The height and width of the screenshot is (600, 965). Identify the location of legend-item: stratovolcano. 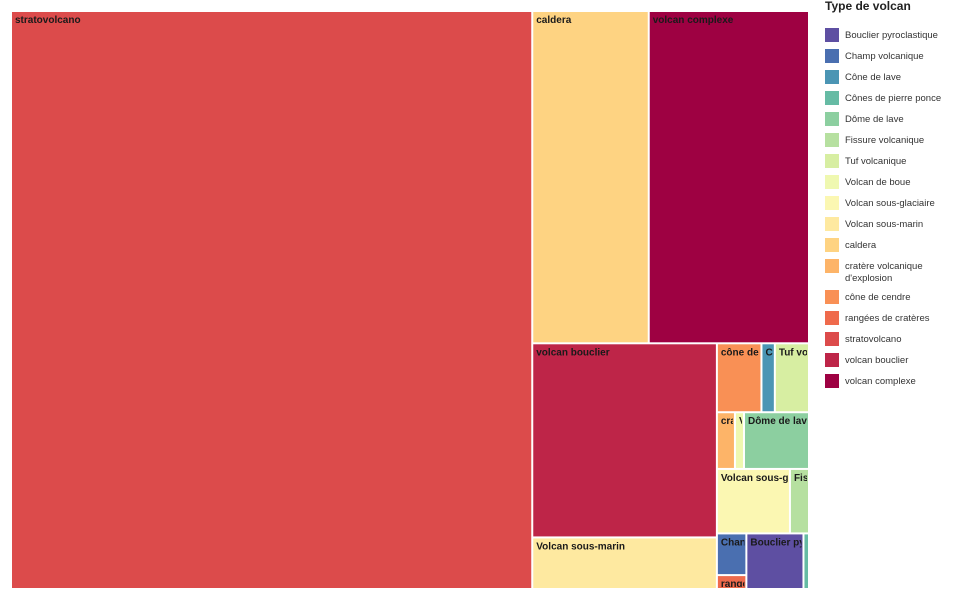
(892, 340).